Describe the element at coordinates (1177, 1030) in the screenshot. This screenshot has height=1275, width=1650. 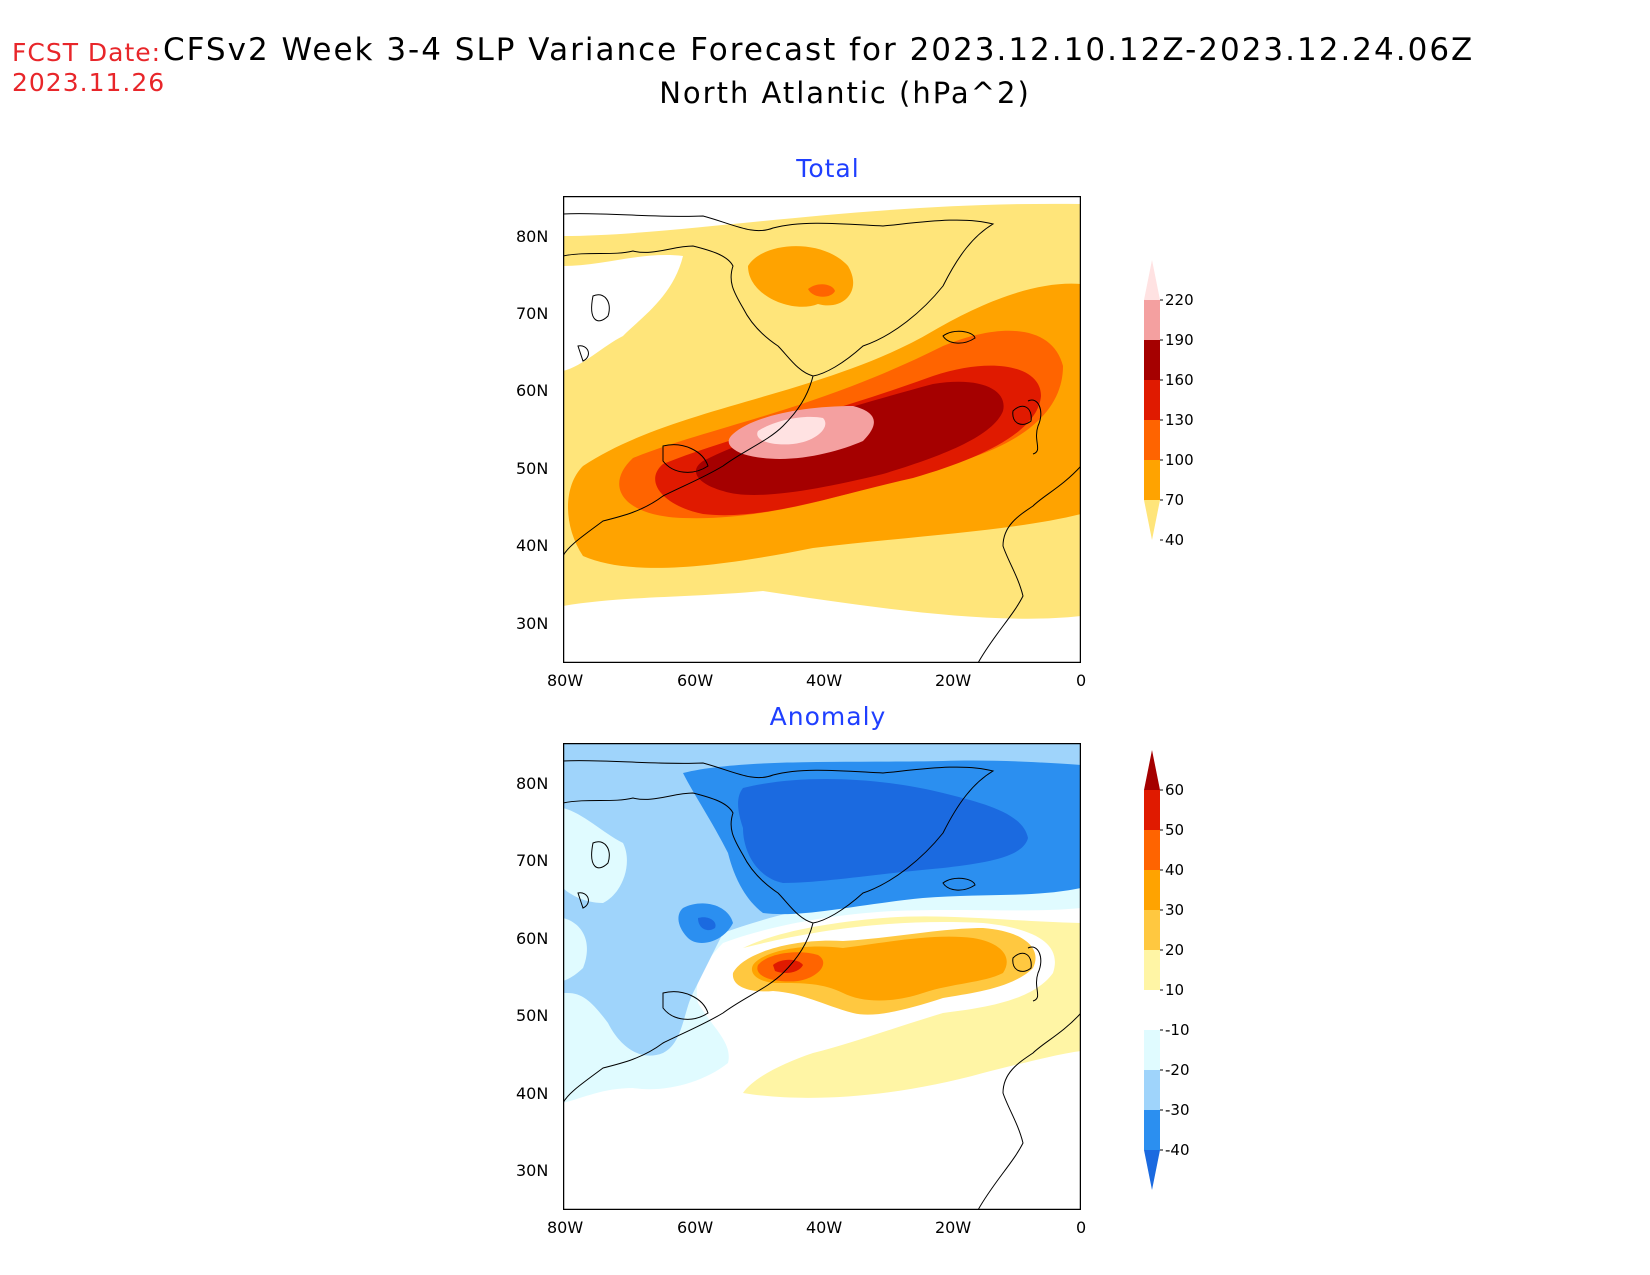
I see `colorbar-label: -10` at that location.